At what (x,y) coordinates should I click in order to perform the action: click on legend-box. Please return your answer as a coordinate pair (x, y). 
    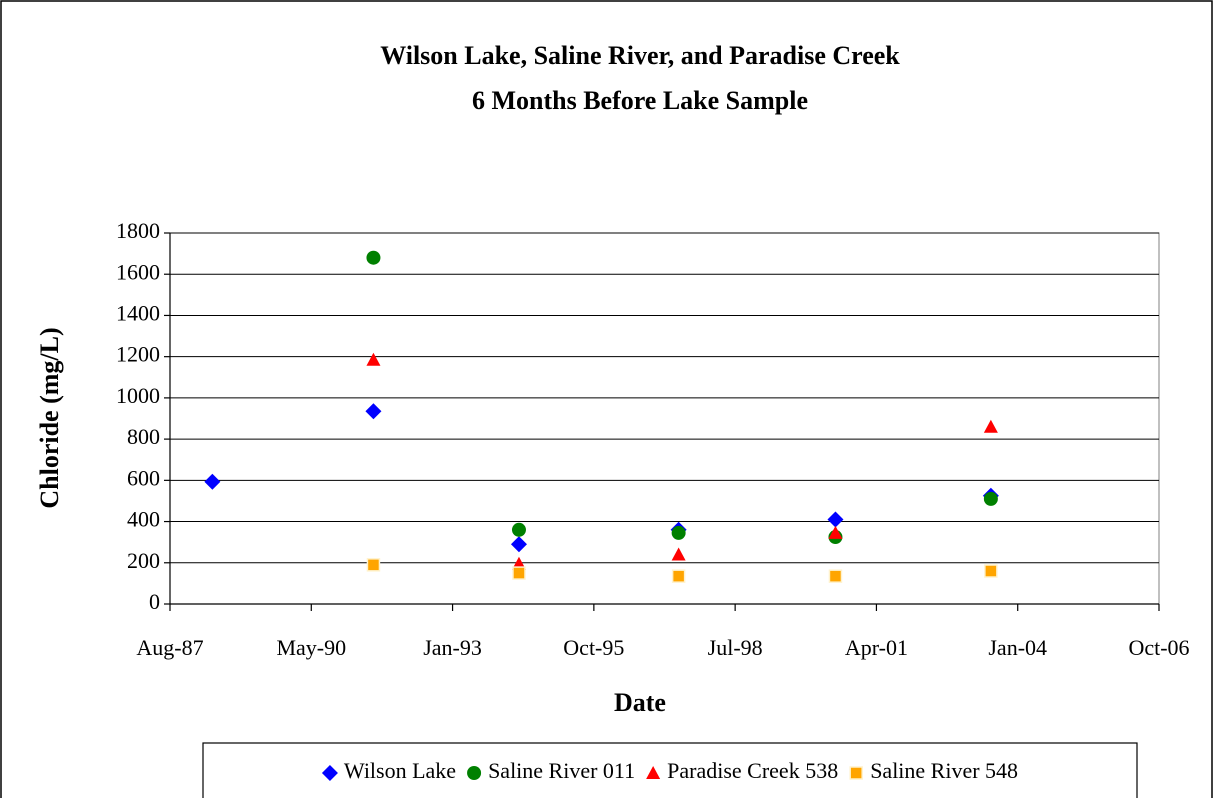
    Looking at the image, I should click on (670, 770).